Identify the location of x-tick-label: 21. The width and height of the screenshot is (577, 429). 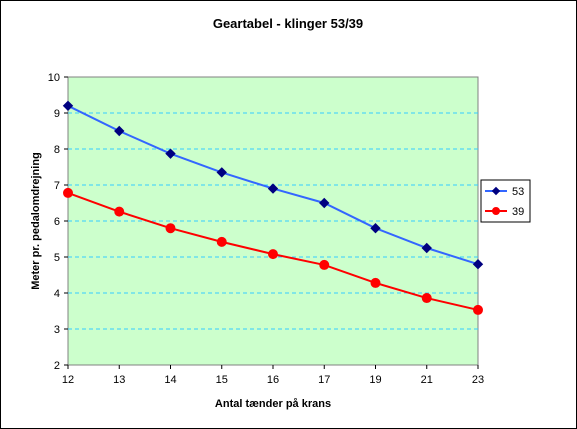
(427, 380).